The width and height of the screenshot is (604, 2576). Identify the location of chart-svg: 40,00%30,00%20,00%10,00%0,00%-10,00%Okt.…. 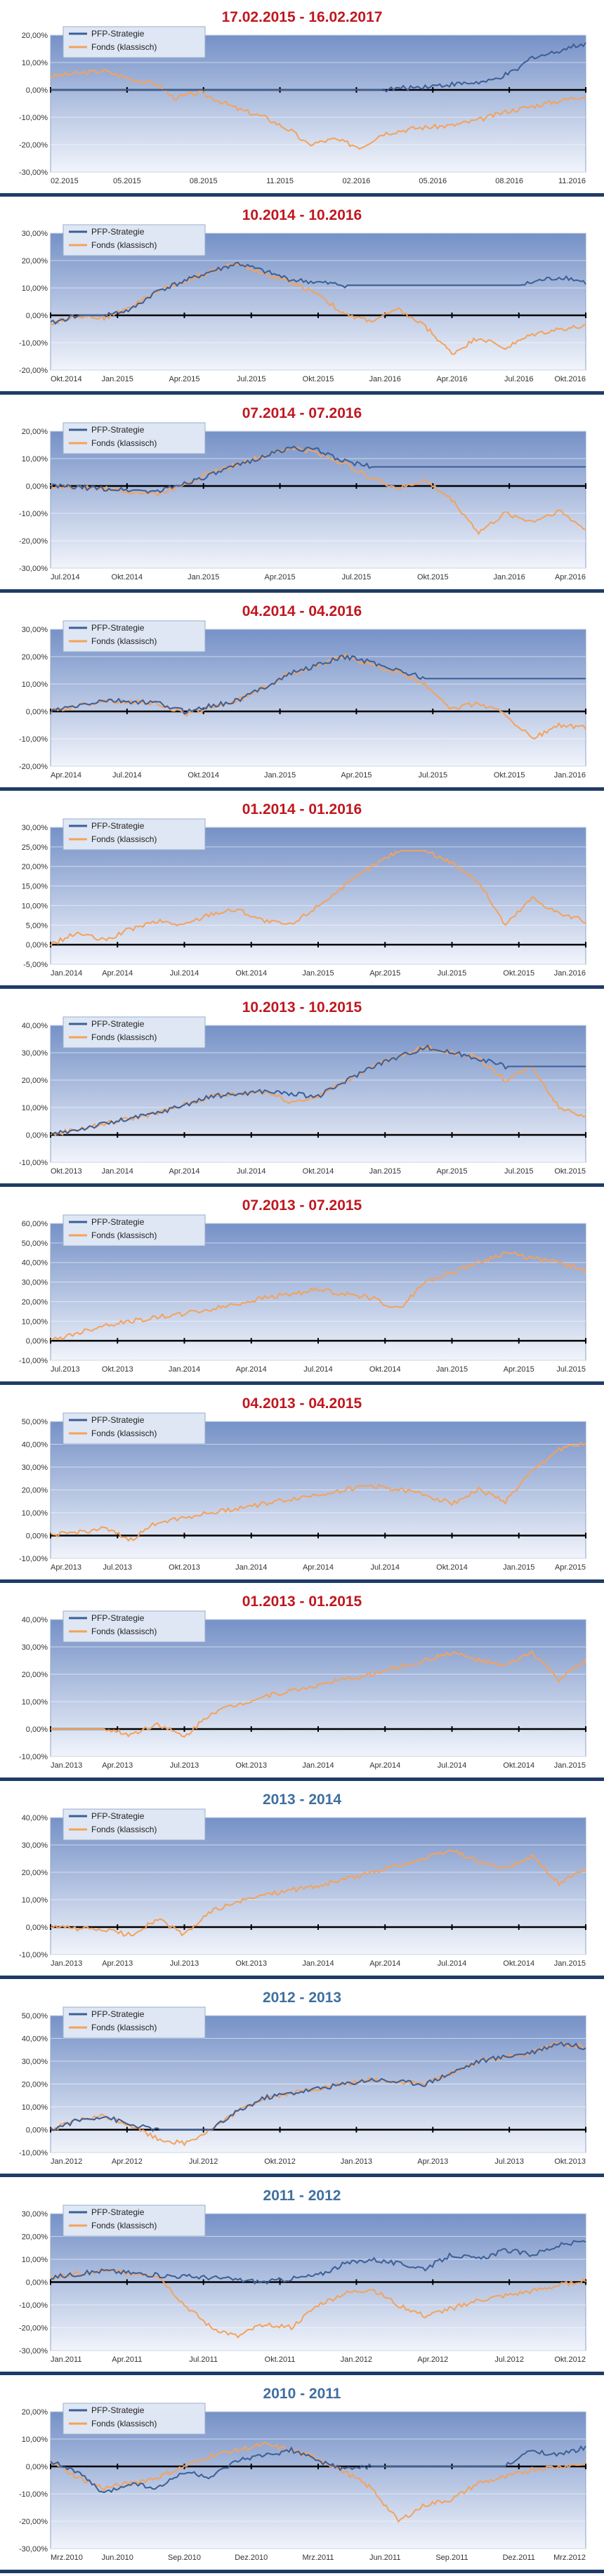
(302, 1096).